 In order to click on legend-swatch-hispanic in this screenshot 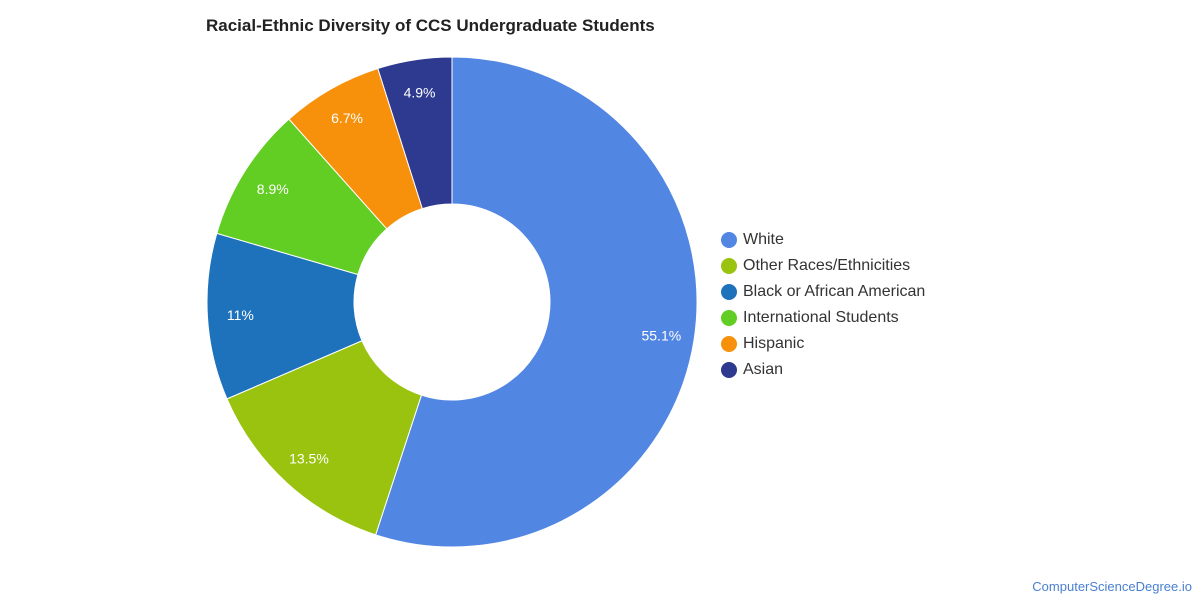, I will do `click(729, 344)`.